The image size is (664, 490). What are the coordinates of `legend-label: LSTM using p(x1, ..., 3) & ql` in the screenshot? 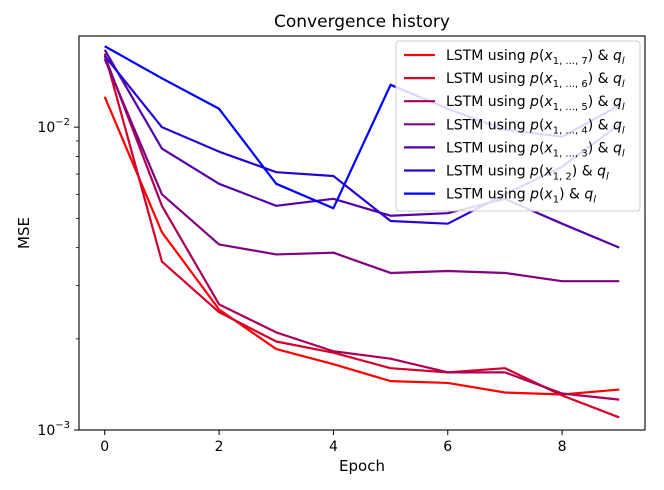 It's located at (535, 149).